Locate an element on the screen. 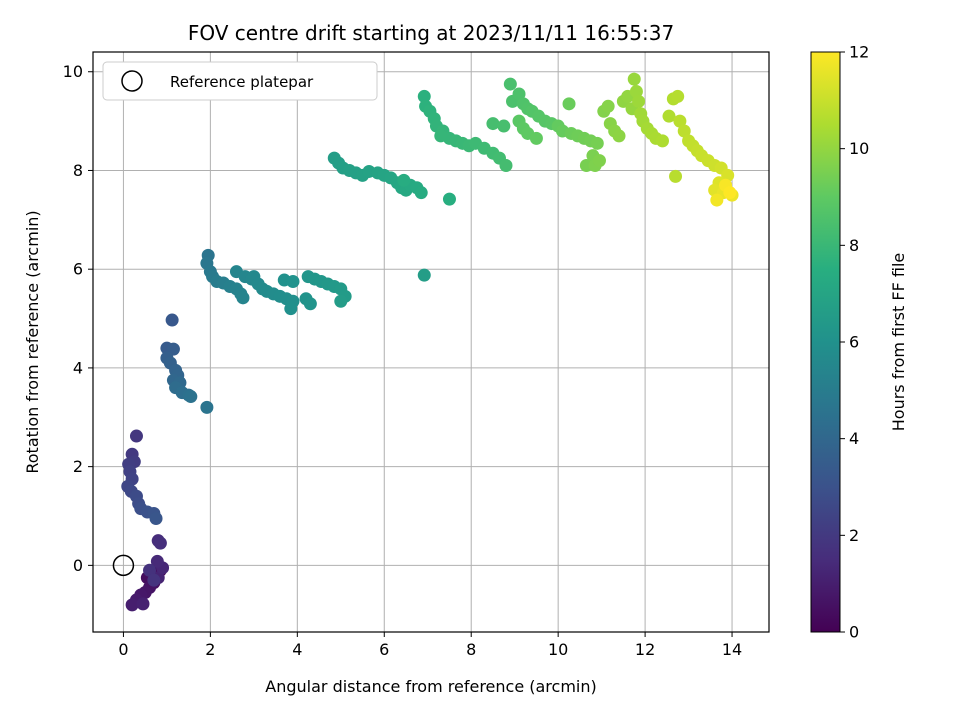  colorbar-tick-label: 10 is located at coordinates (859, 148).